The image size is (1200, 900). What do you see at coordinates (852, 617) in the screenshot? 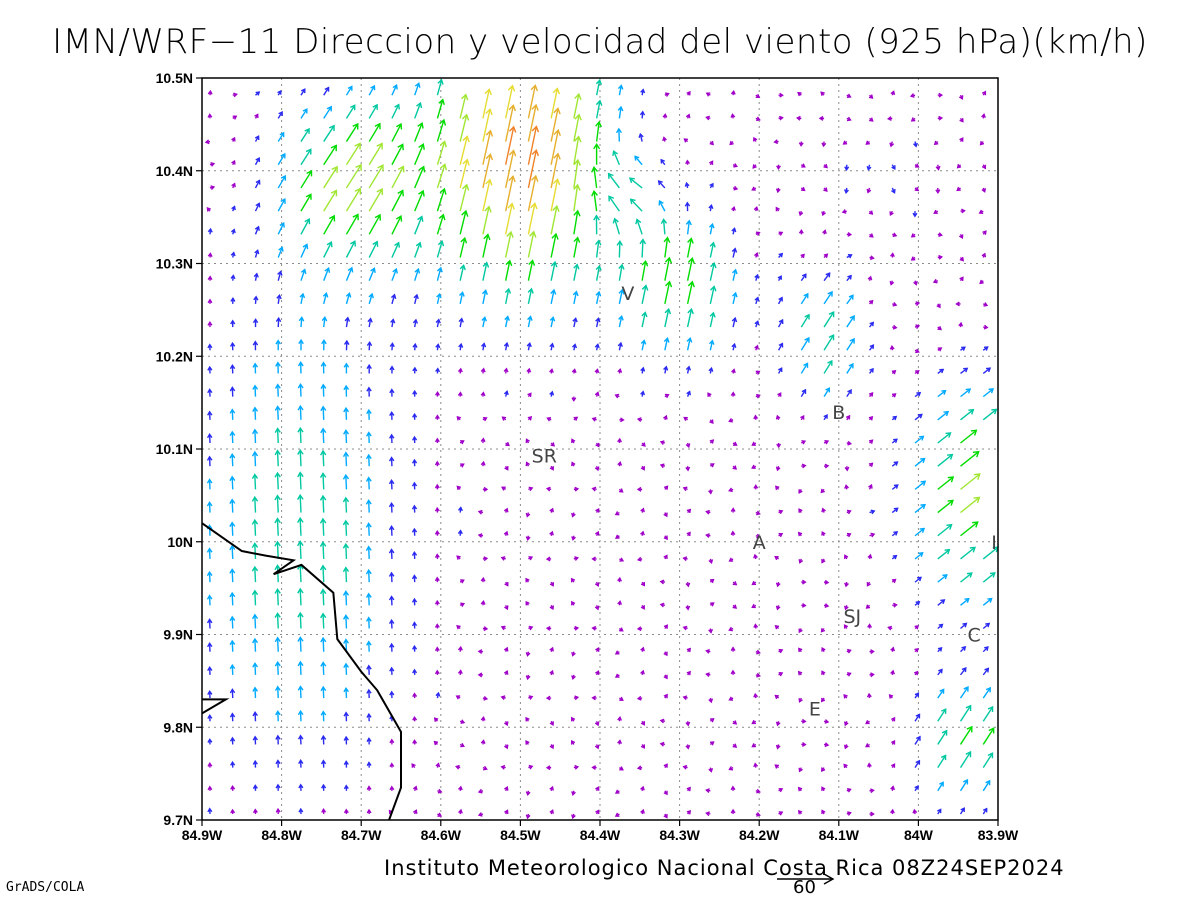
I see `station-label-sj: SJ` at bounding box center [852, 617].